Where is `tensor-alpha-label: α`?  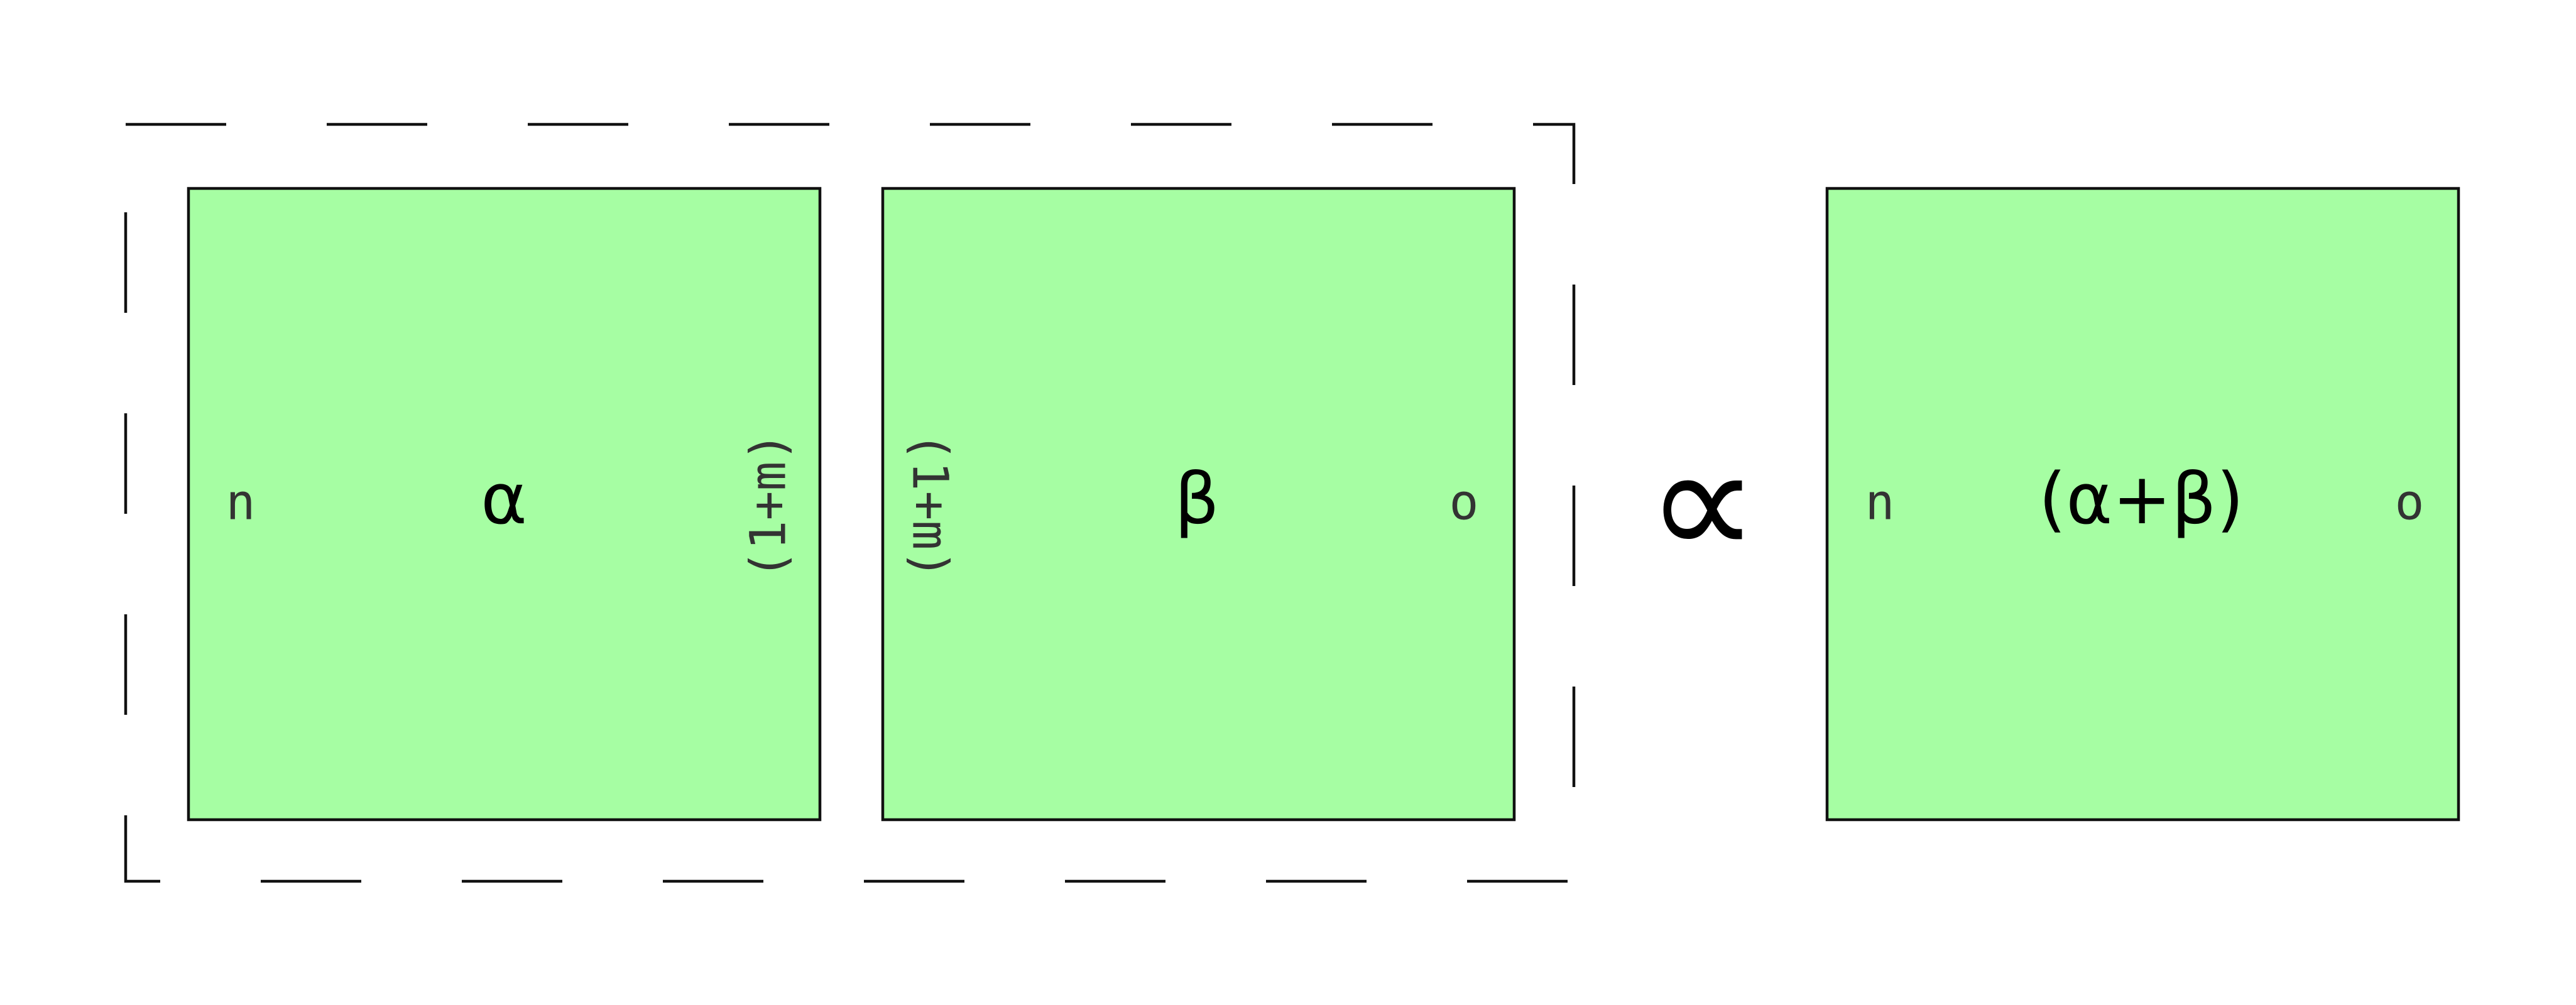 tensor-alpha-label: α is located at coordinates (504, 500).